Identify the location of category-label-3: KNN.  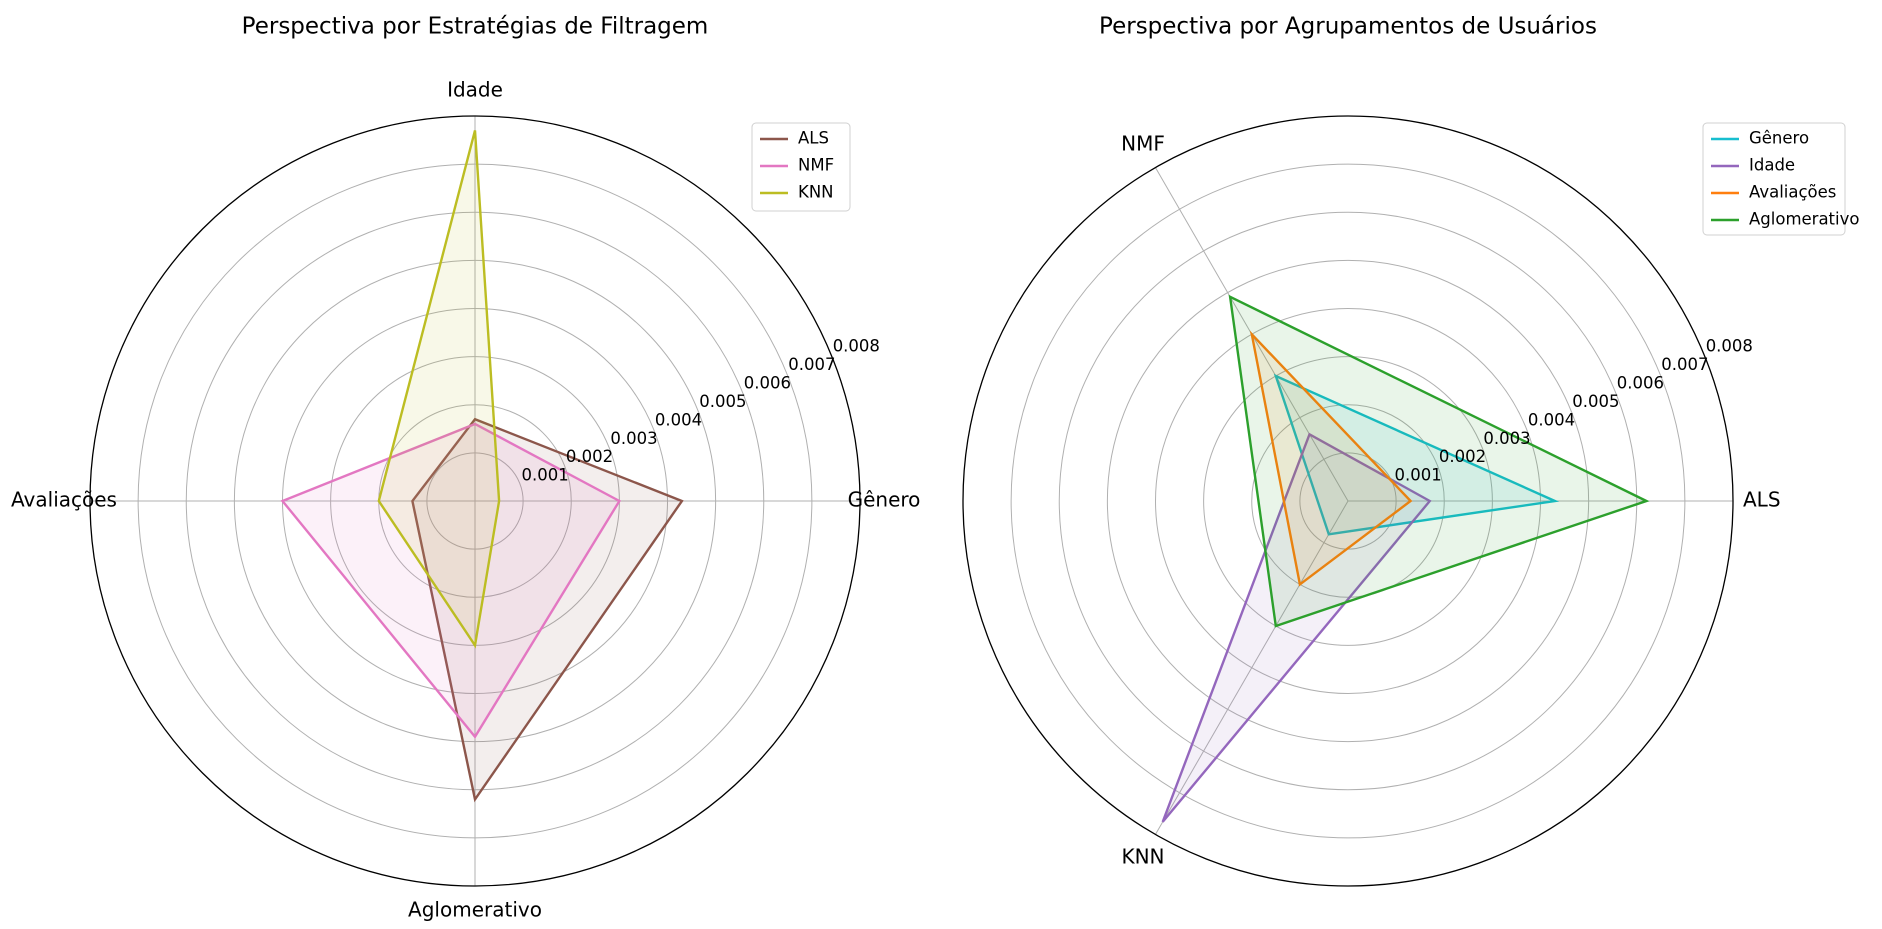
(1142, 857).